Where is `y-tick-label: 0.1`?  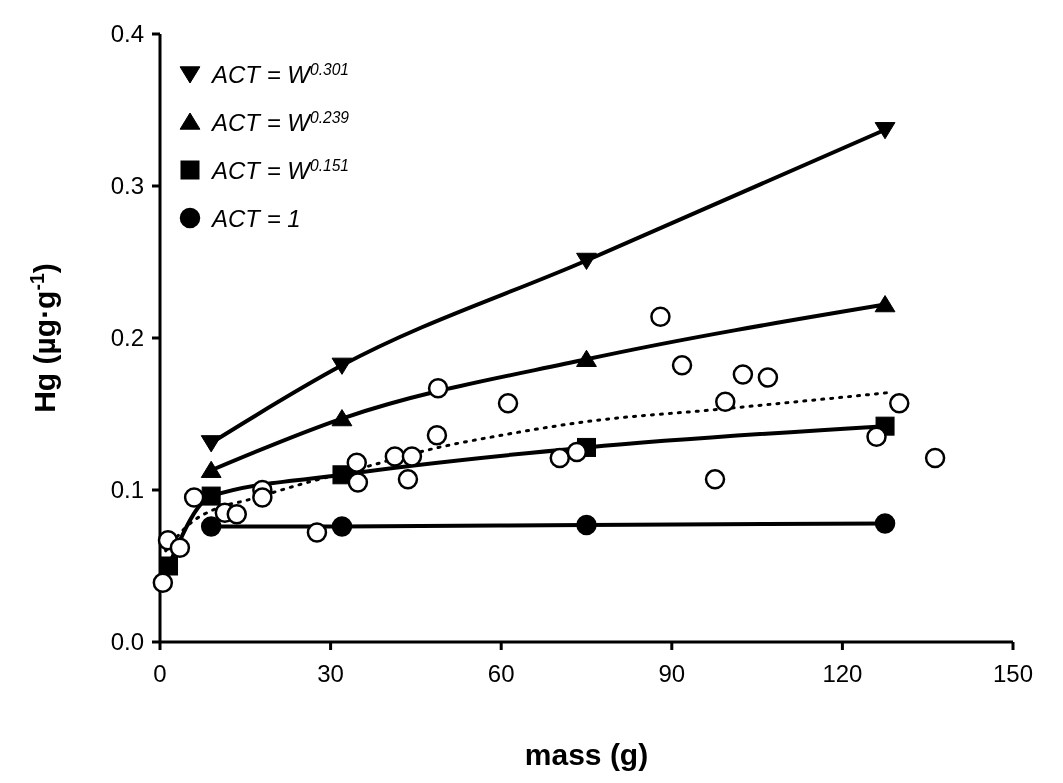
y-tick-label: 0.1 is located at coordinates (127, 489).